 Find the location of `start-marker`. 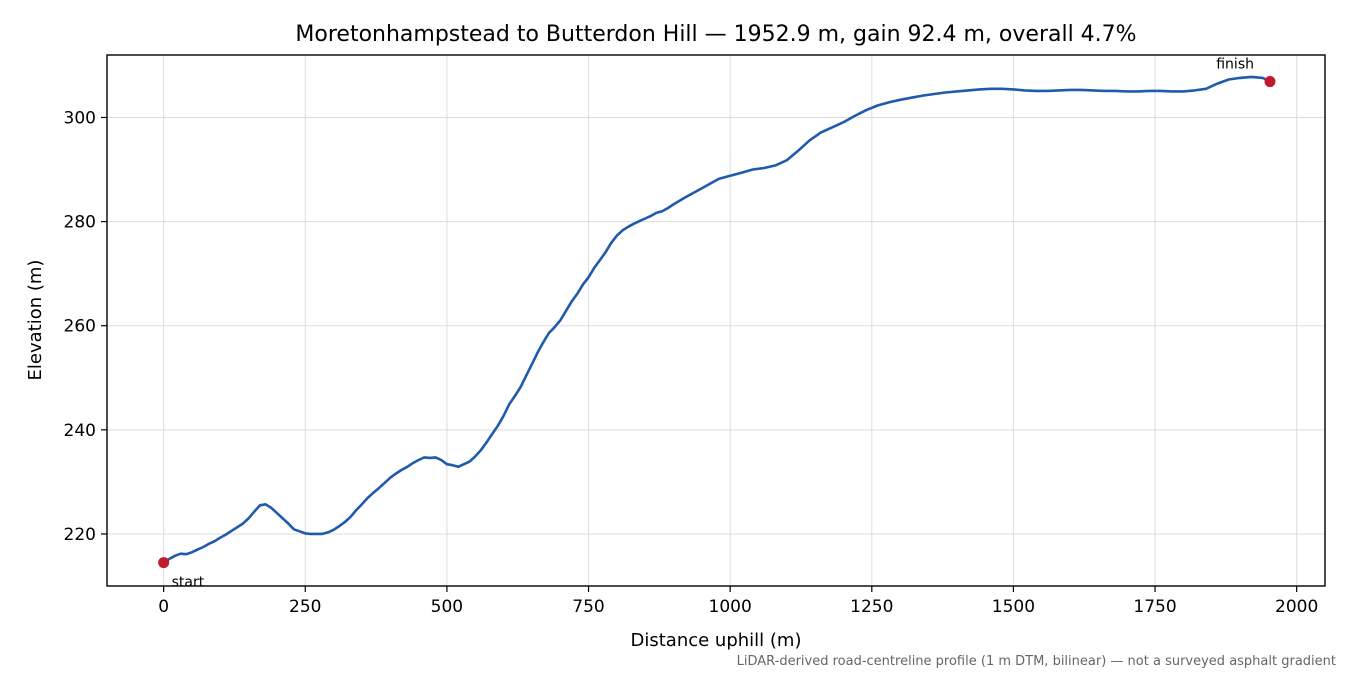

start-marker is located at coordinates (164, 563).